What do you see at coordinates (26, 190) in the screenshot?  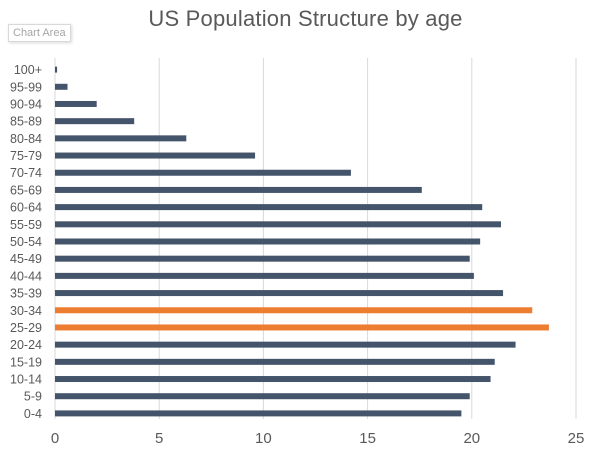 I see `y-category-label: 65-69` at bounding box center [26, 190].